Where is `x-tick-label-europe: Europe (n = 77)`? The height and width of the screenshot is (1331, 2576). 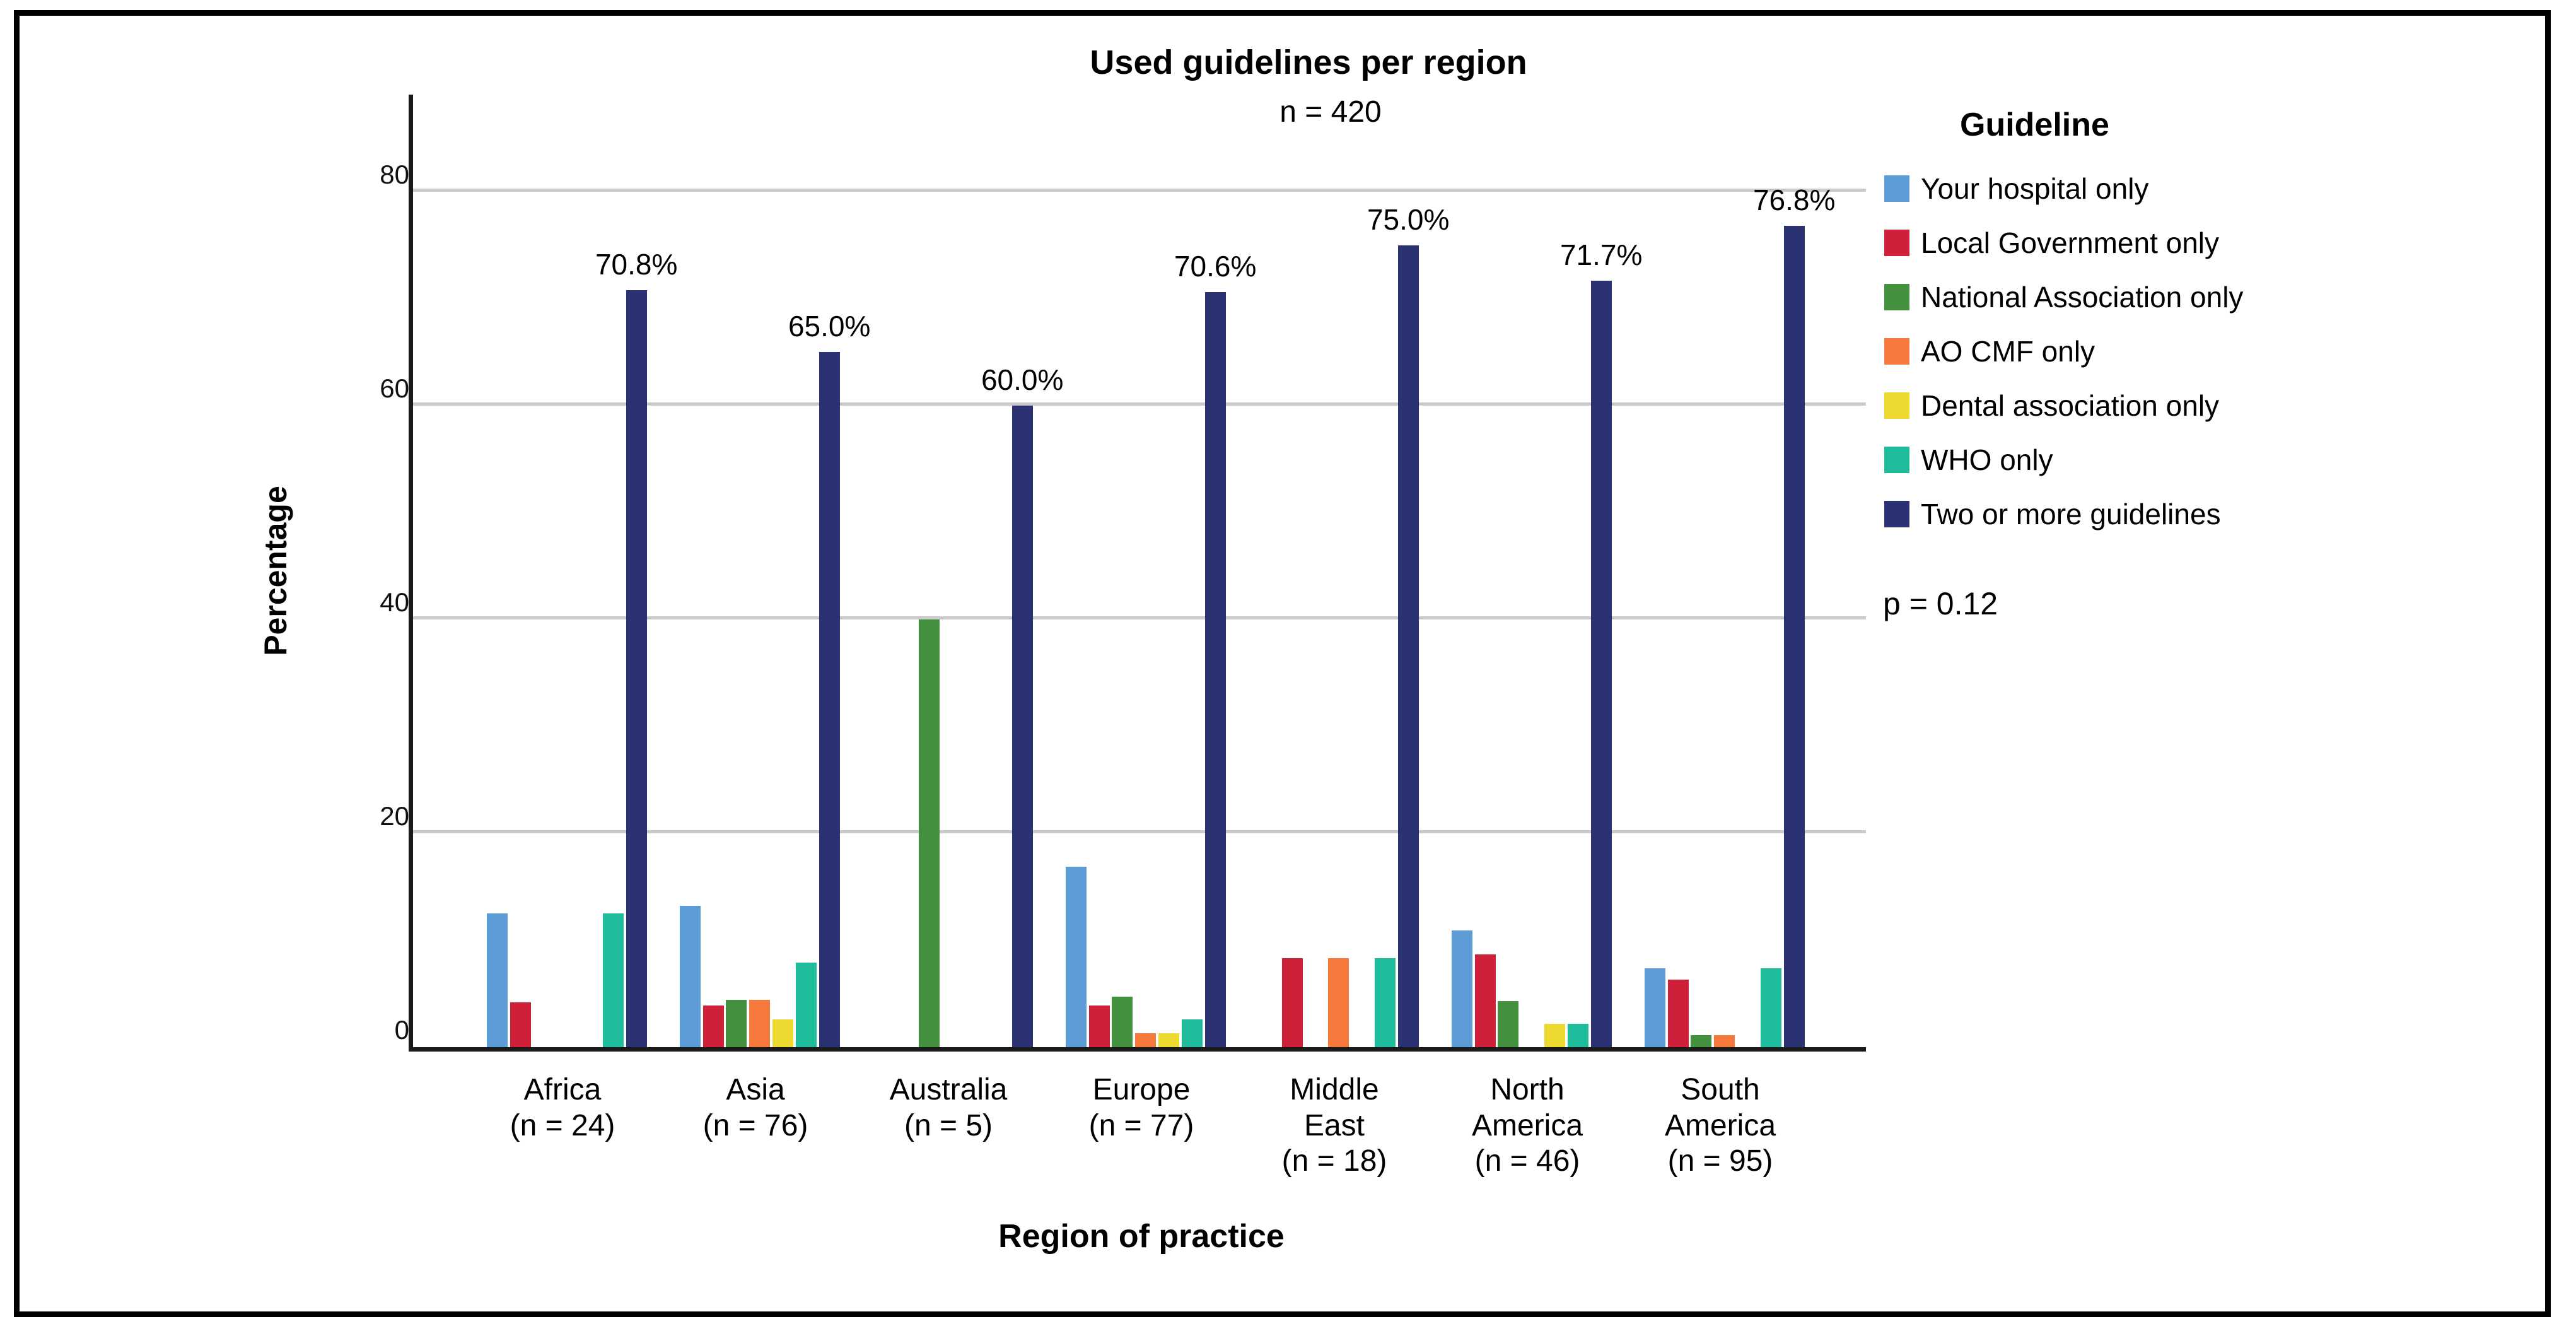
x-tick-label-europe: Europe (n = 77) is located at coordinates (1141, 1107).